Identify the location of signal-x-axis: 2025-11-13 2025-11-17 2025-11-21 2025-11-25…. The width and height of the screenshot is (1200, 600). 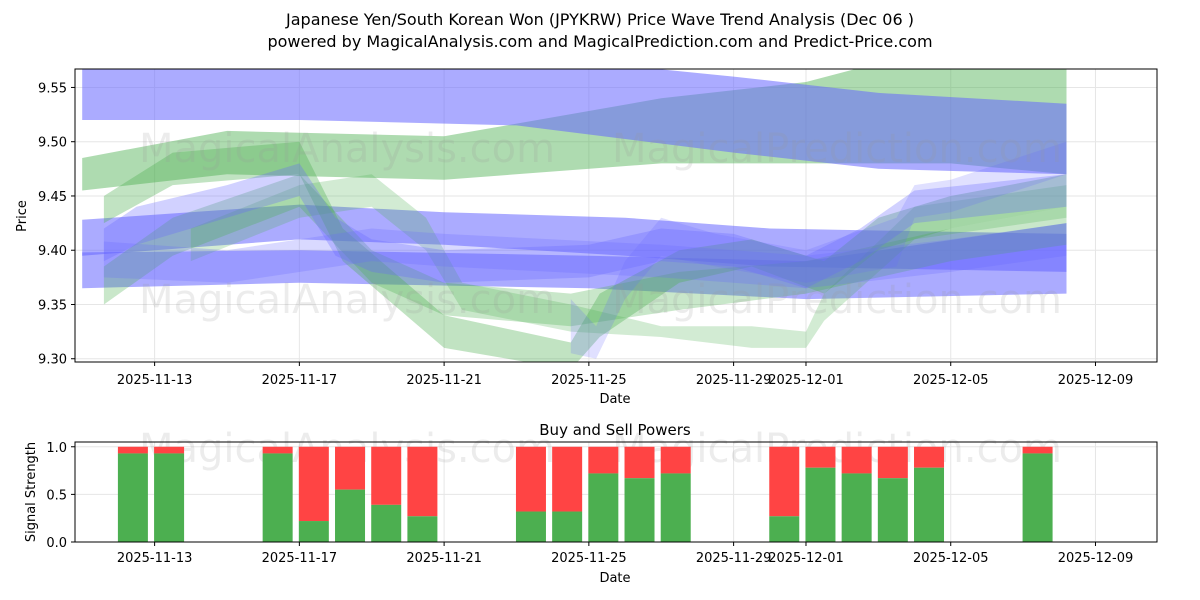
(625, 554).